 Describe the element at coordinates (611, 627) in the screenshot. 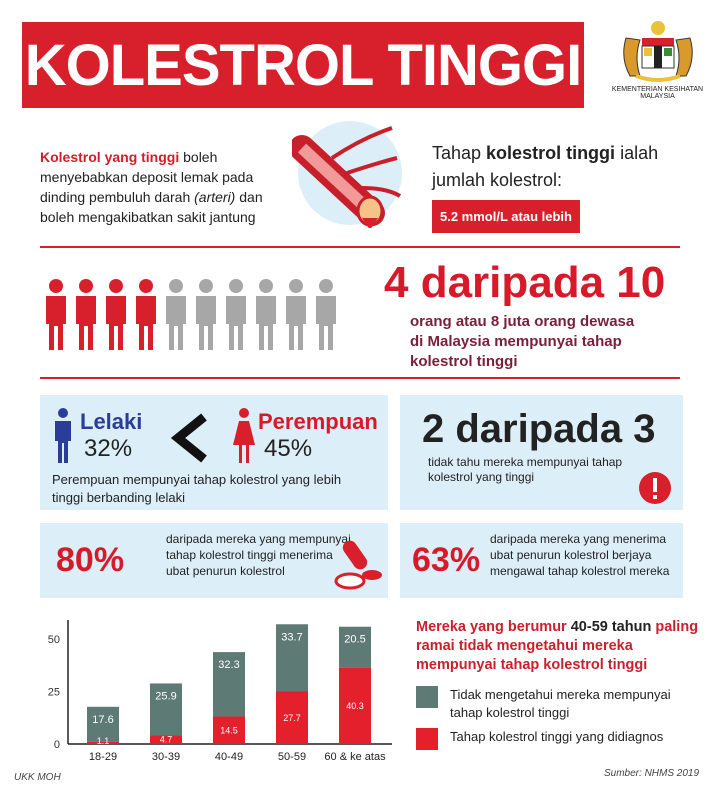

I see `chart-note-bold: 40-59 tahun` at that location.